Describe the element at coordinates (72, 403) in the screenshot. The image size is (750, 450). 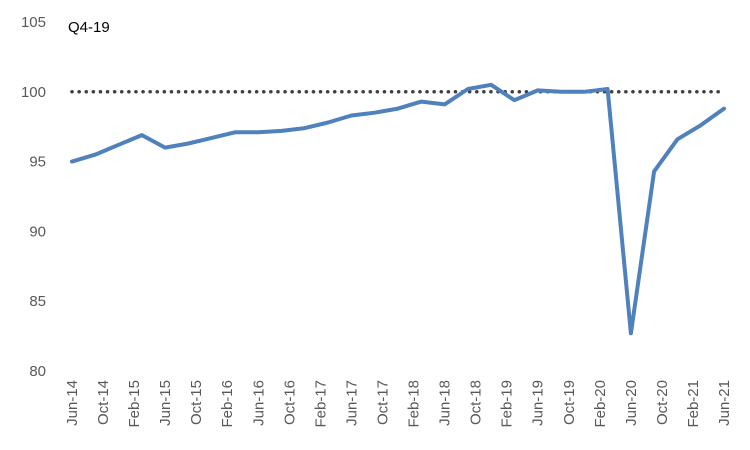
I see `x-tick-label: Jun-14` at that location.